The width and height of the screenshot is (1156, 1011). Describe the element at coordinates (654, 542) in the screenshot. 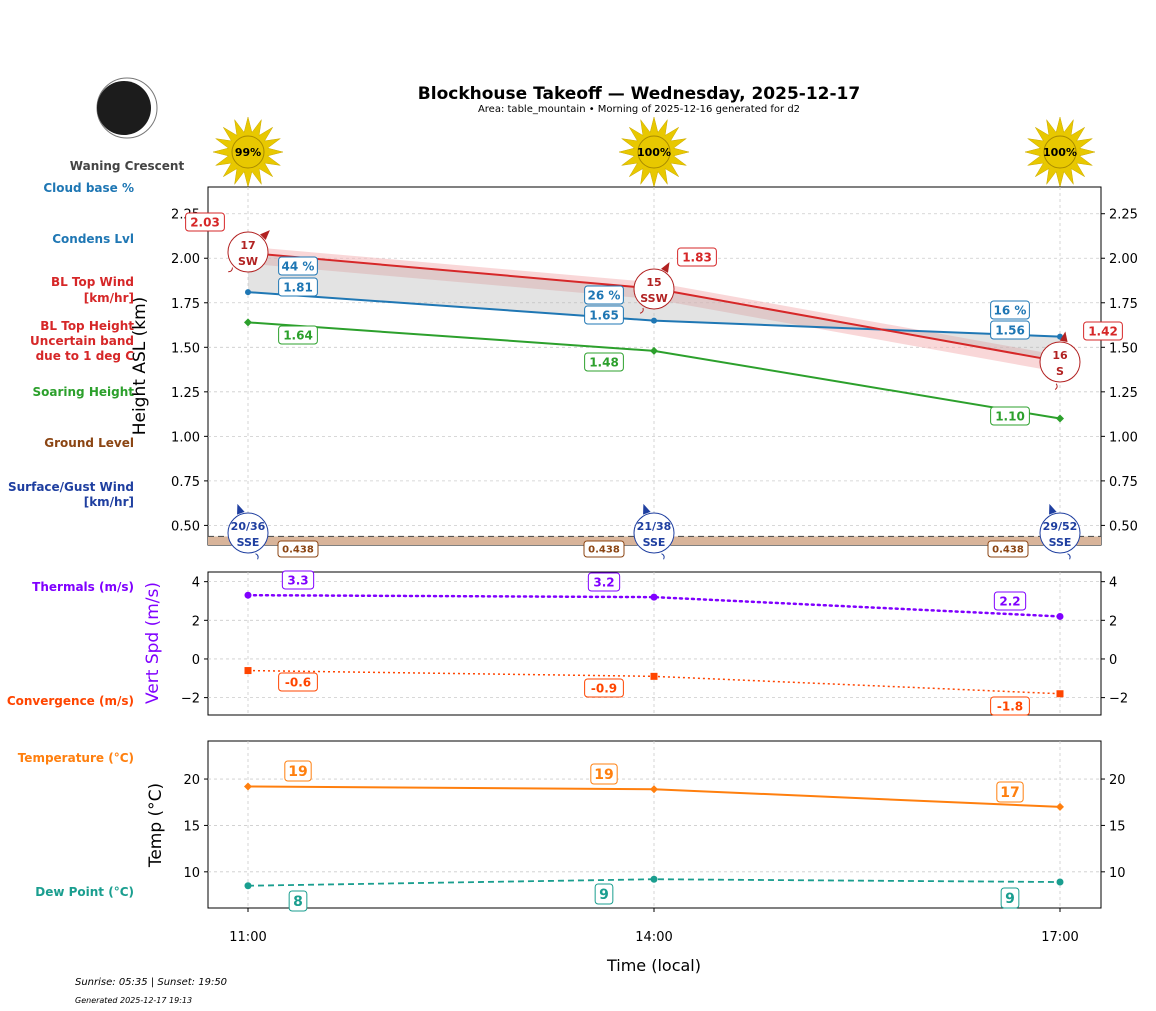

I see `surface-wind-1-dir: SSE` at that location.